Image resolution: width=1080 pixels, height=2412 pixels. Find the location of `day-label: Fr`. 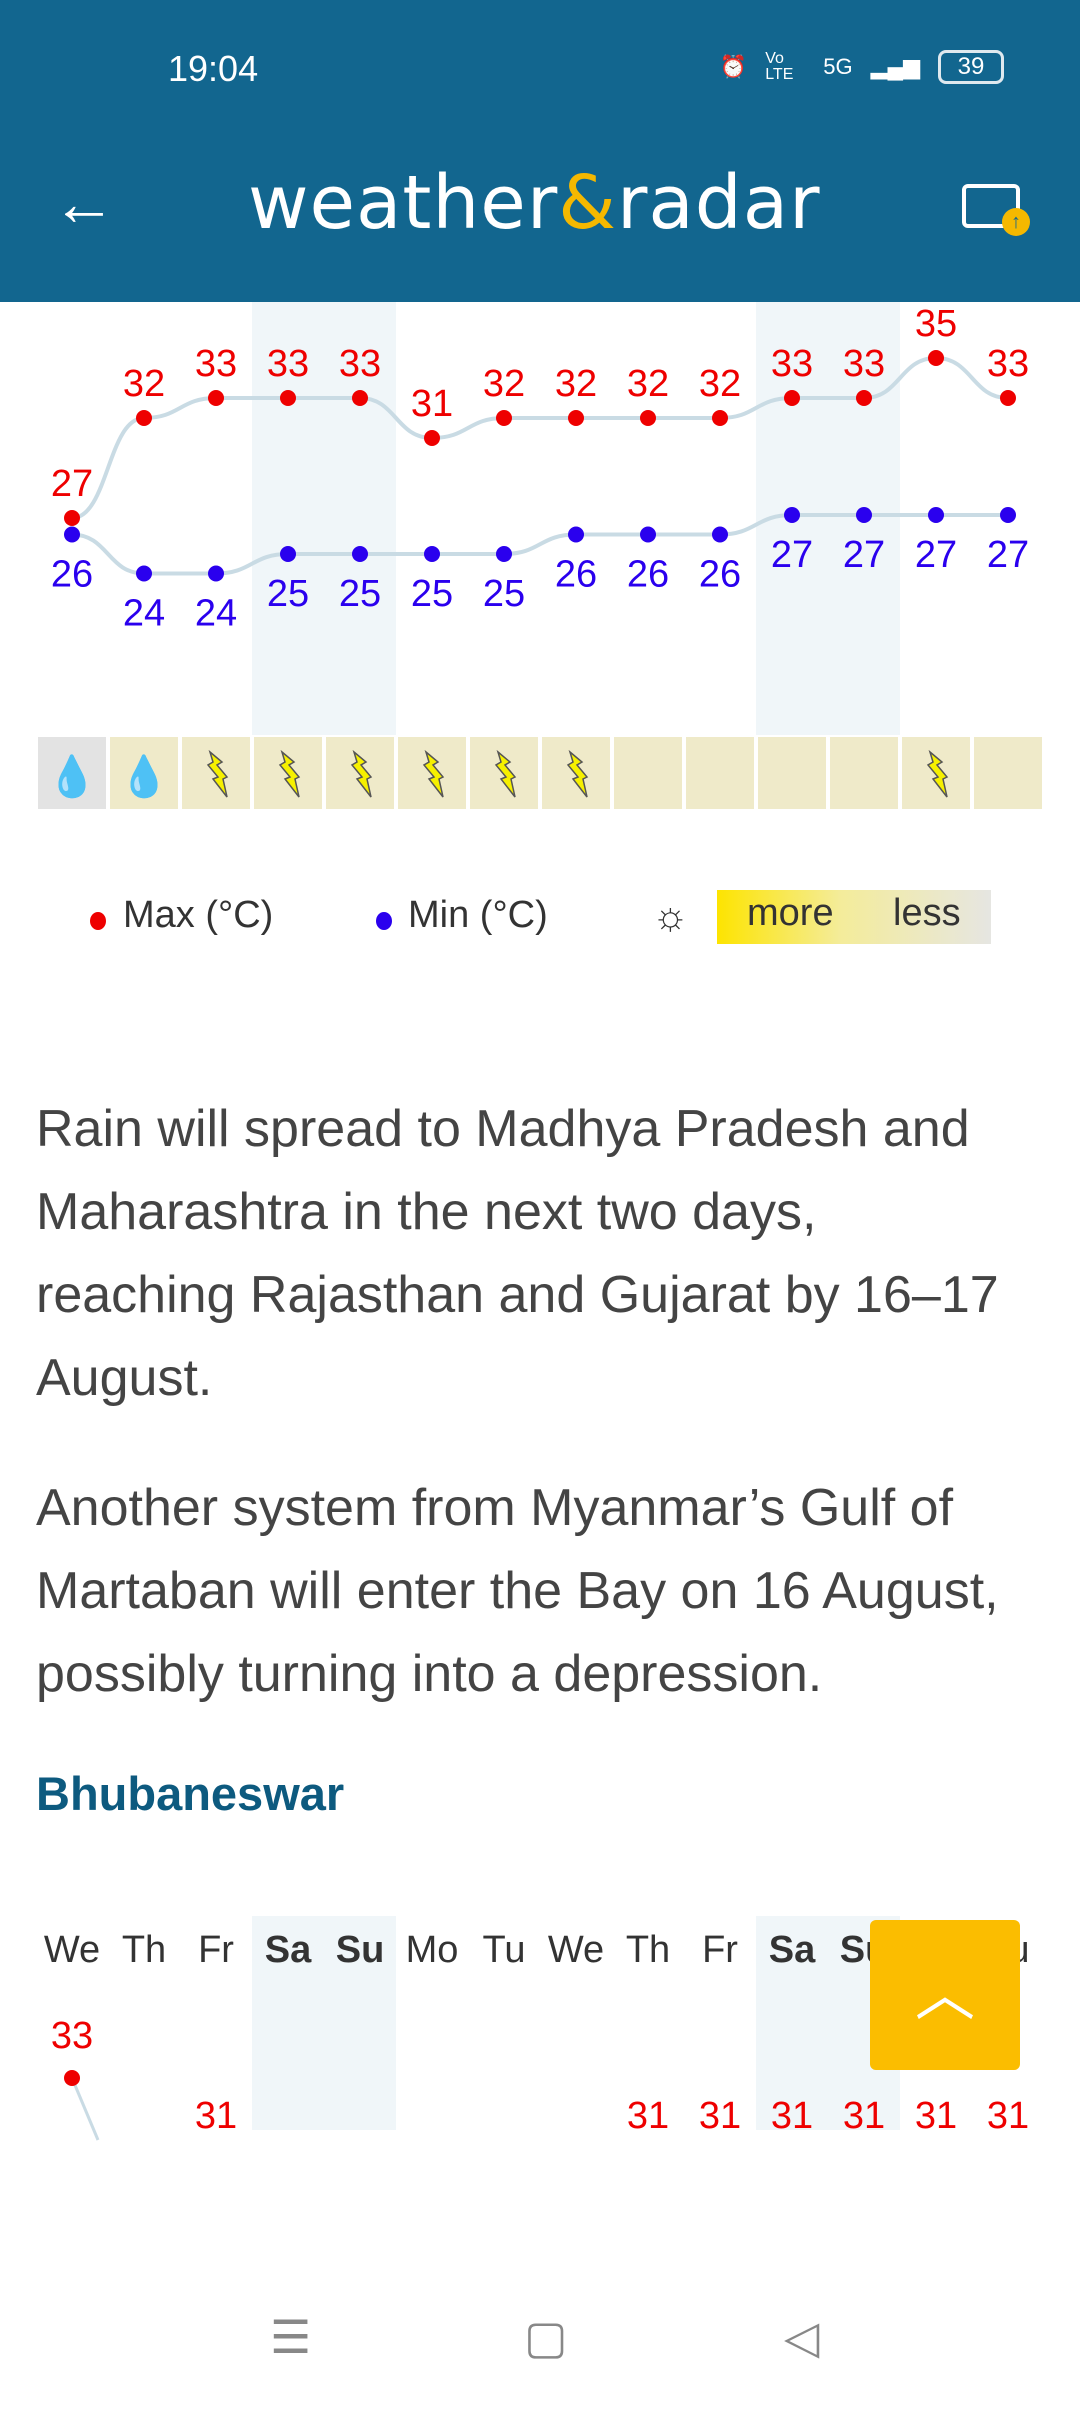

day-label: Fr is located at coordinates (216, 1950).